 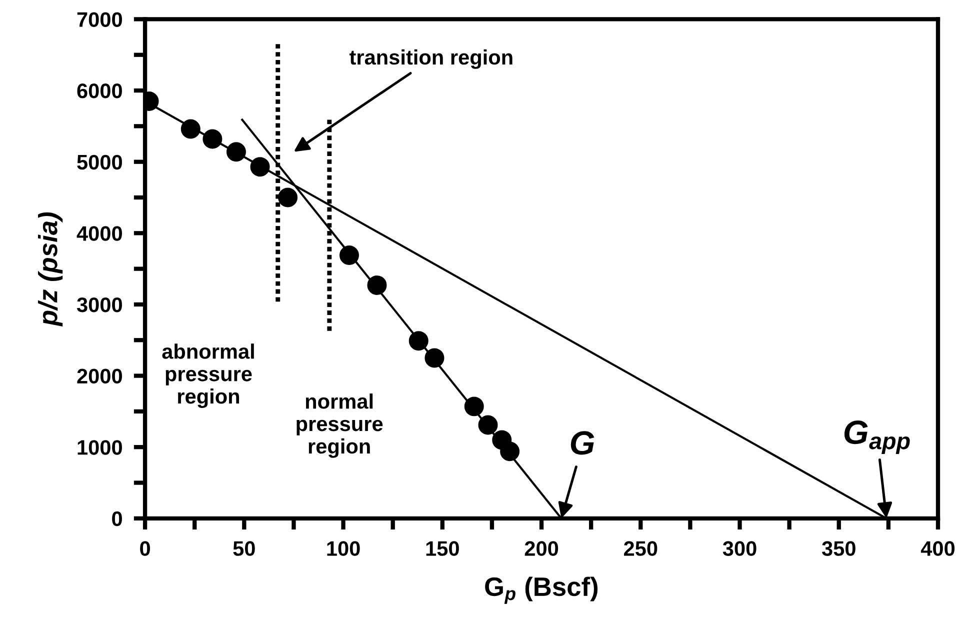 What do you see at coordinates (50, 269) in the screenshot?
I see `y-axis-title: p/z (psia)` at bounding box center [50, 269].